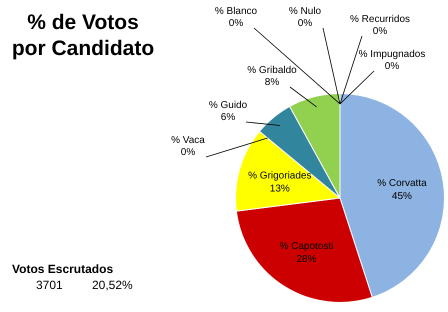  What do you see at coordinates (63, 269) in the screenshot?
I see `text: Votos Escrutados` at bounding box center [63, 269].